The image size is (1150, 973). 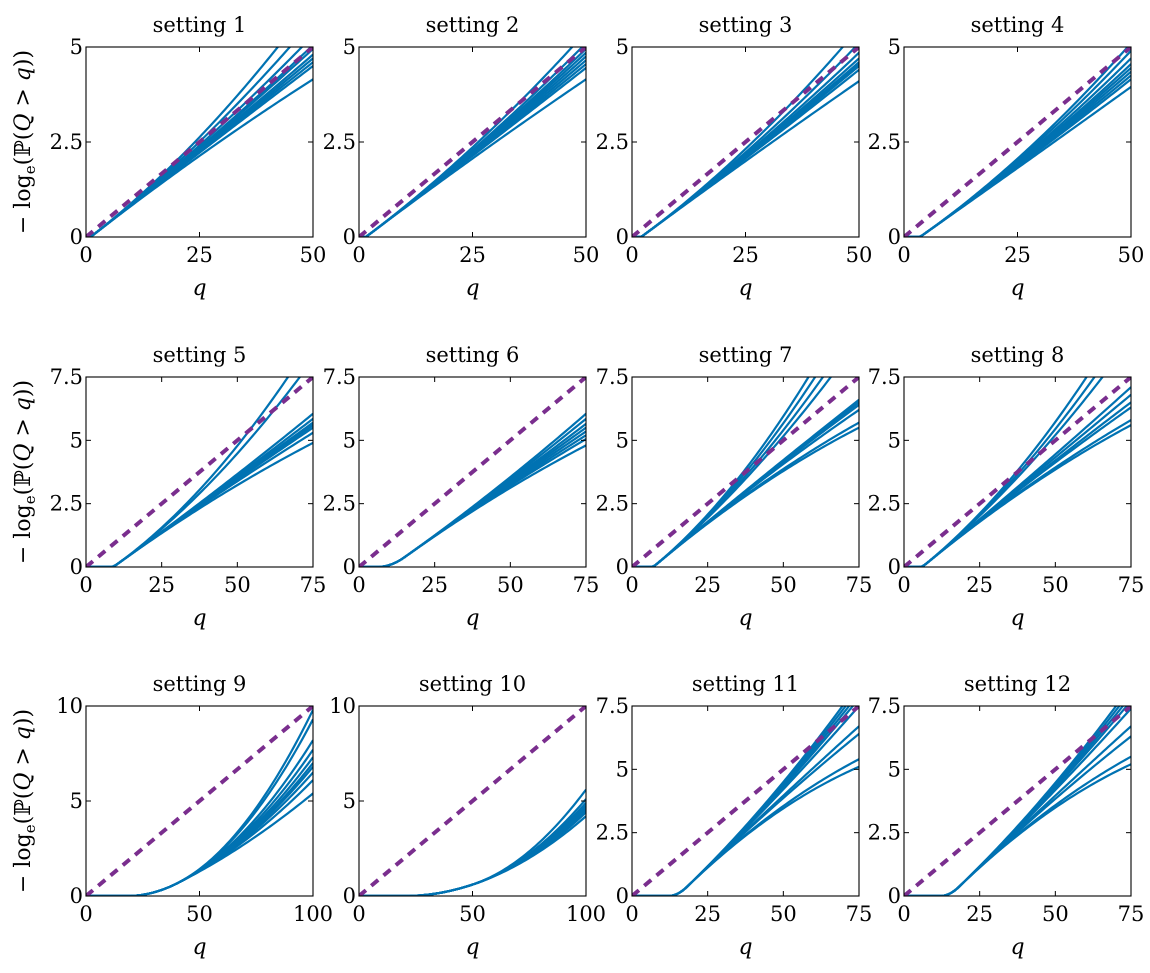 What do you see at coordinates (1018, 25) in the screenshot?
I see `panel-title: setting 4` at bounding box center [1018, 25].